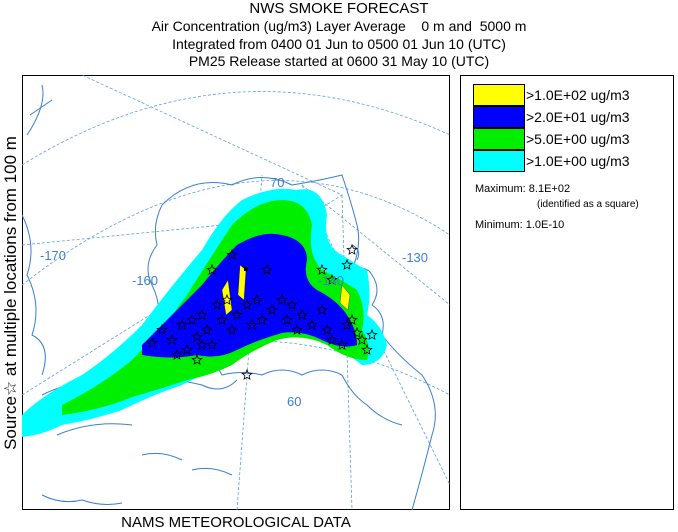 The width and height of the screenshot is (678, 532). Describe the element at coordinates (82, 499) in the screenshot. I see `coast-south` at that location.